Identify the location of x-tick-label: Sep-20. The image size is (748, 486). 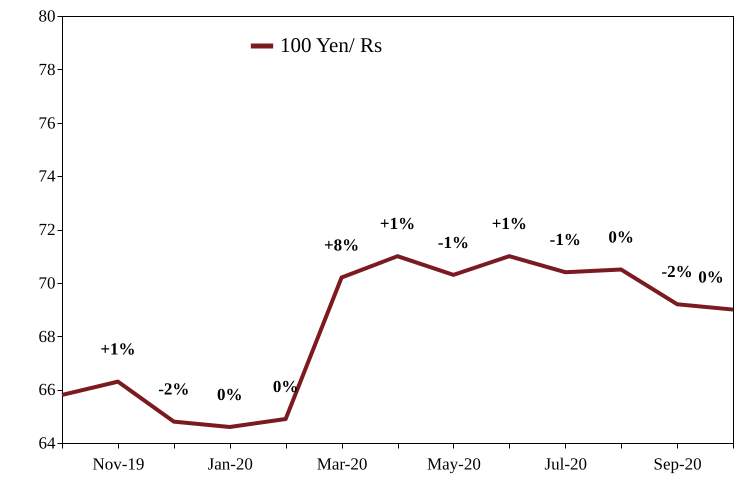
(677, 464).